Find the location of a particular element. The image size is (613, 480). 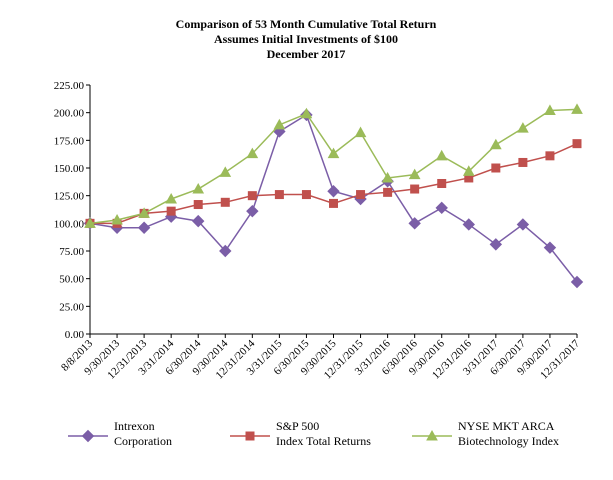

y-tick-label: 100.00 is located at coordinates (69, 224).